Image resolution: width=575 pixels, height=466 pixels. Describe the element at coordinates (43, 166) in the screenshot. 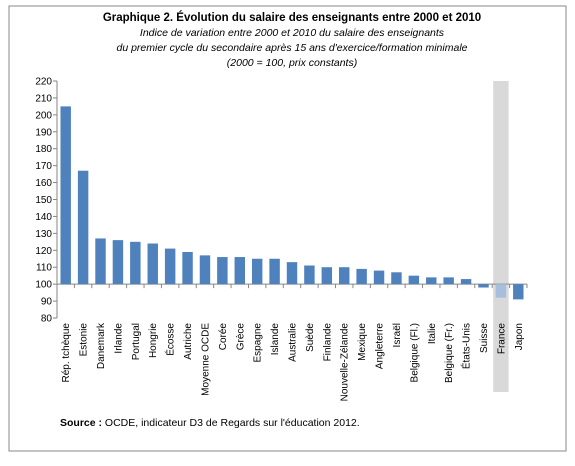

I see `y-tick-label: 170` at that location.